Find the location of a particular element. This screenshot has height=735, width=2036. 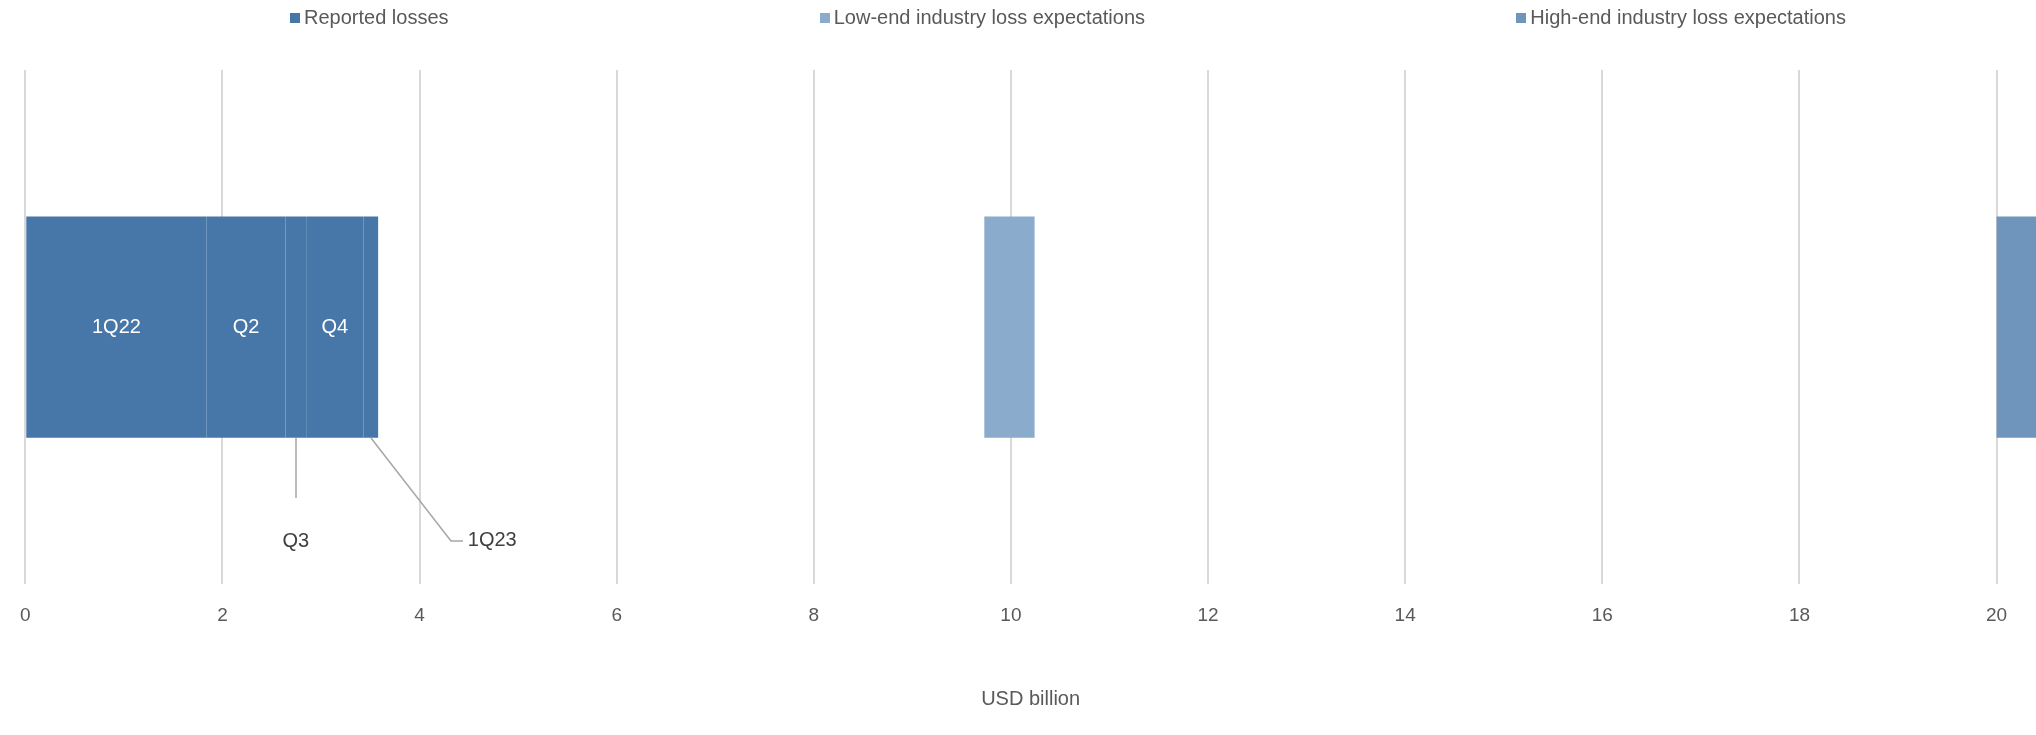

legend-label: Low-end industry loss expectations is located at coordinates (989, 17).